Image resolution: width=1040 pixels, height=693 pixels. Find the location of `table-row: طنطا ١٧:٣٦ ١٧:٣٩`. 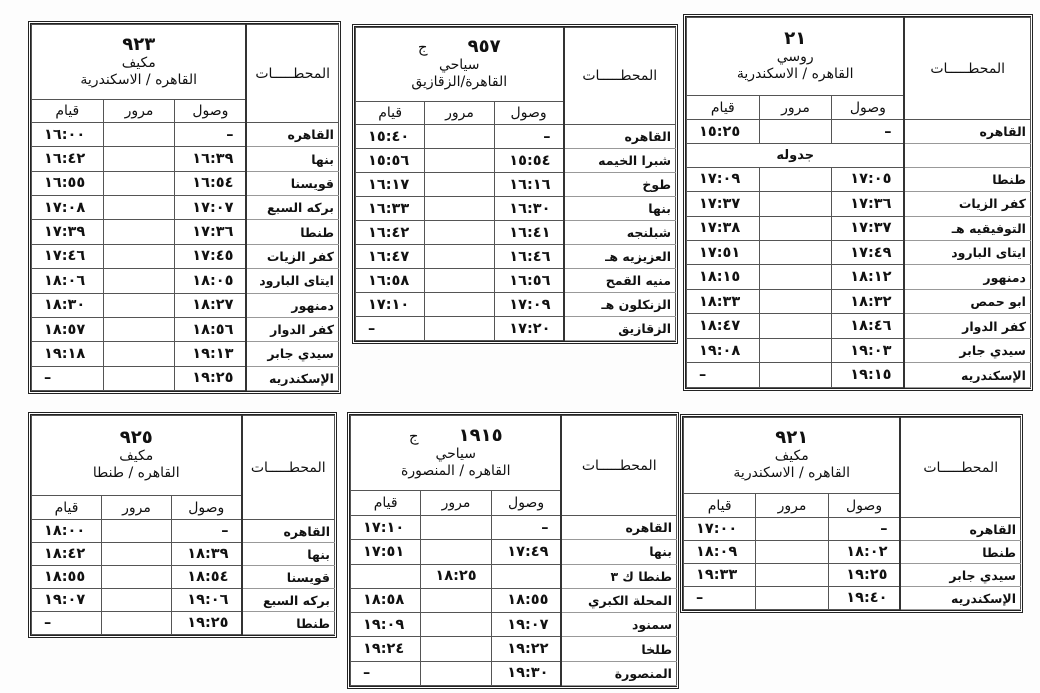

table-row: طنطا ١٧:٣٦ ١٧:٣٩ is located at coordinates (185, 232).